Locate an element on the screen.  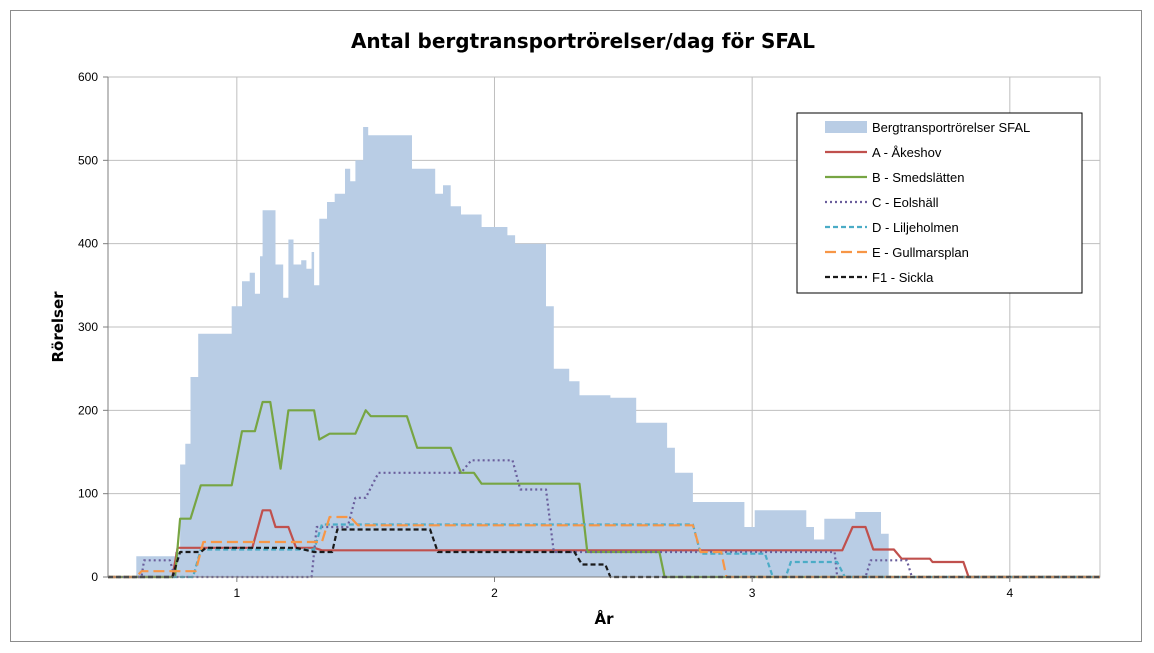
legend-label: A - Åkeshov is located at coordinates (907, 152).